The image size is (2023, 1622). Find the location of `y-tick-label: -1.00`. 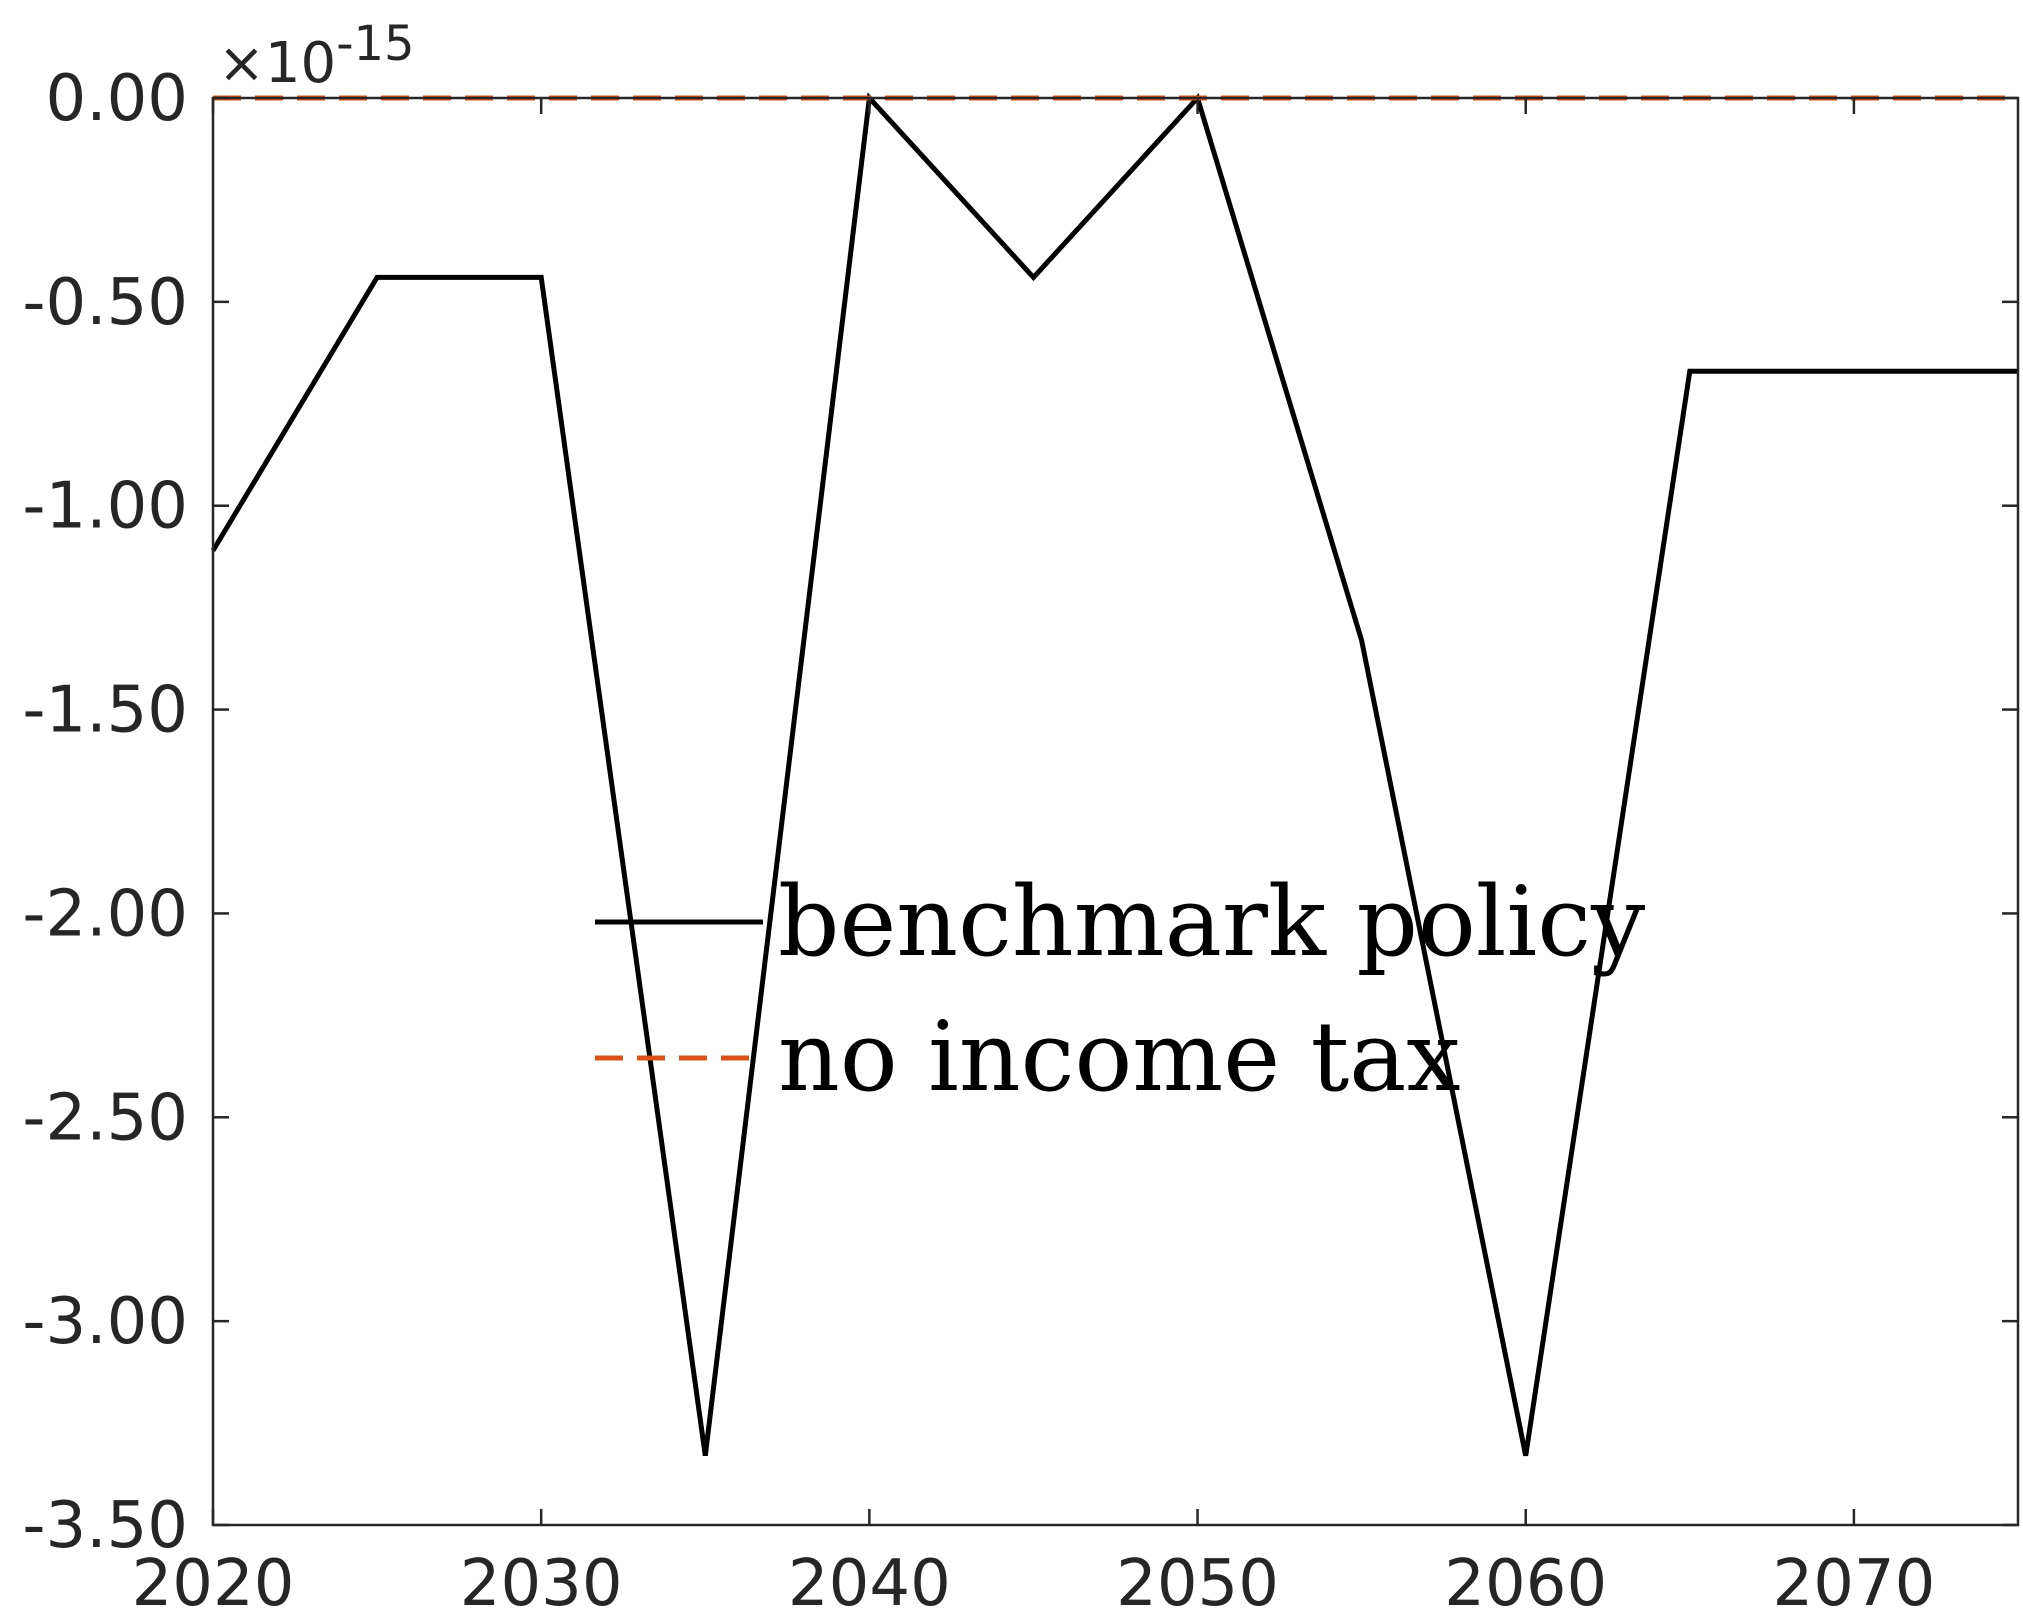

y-tick-label: -1.00 is located at coordinates (105, 507).